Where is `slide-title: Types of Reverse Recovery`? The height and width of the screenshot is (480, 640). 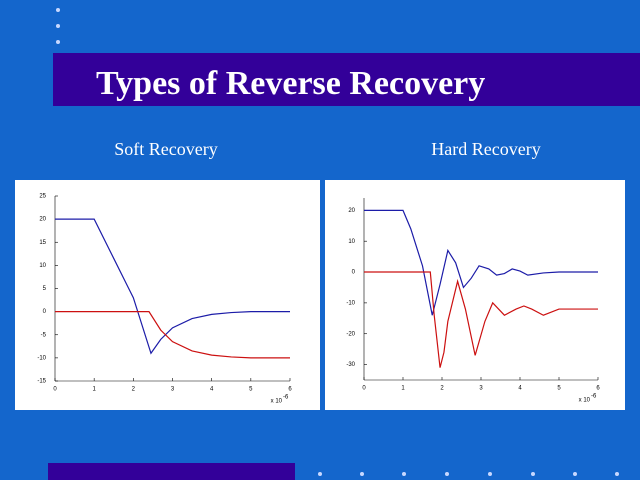
slide-title: Types of Reverse Recovery is located at coordinates (290, 83).